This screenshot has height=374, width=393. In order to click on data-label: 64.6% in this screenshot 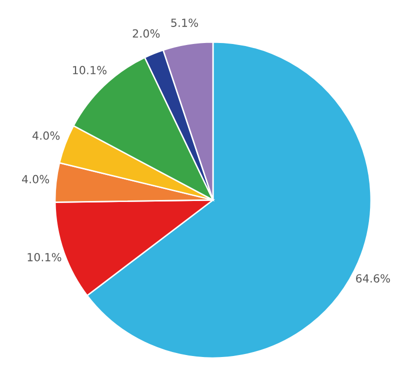, I will do `click(373, 278)`.